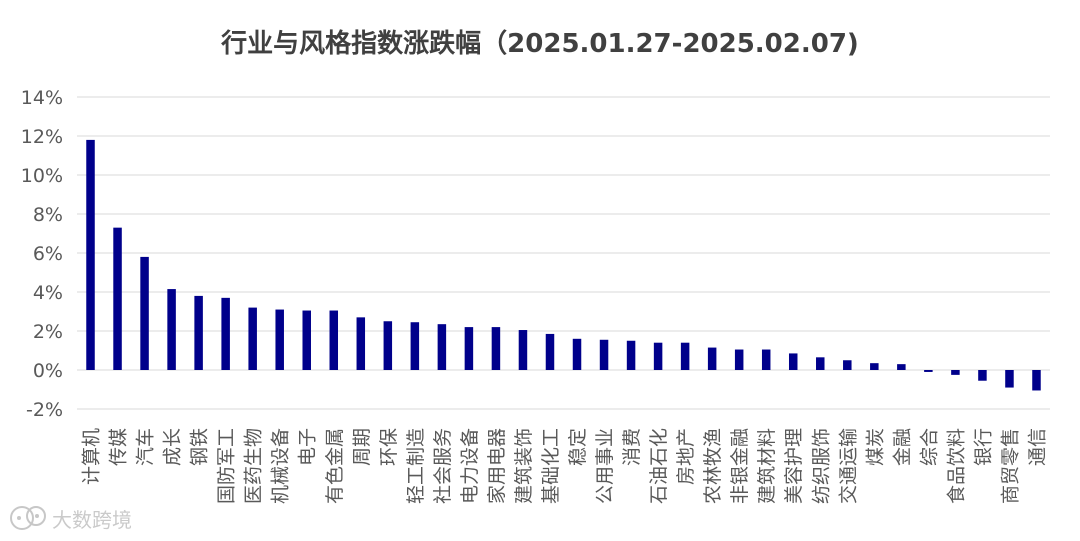 Image resolution: width=1080 pixels, height=541 pixels. I want to click on watermark-logo-icon, so click(28, 518).